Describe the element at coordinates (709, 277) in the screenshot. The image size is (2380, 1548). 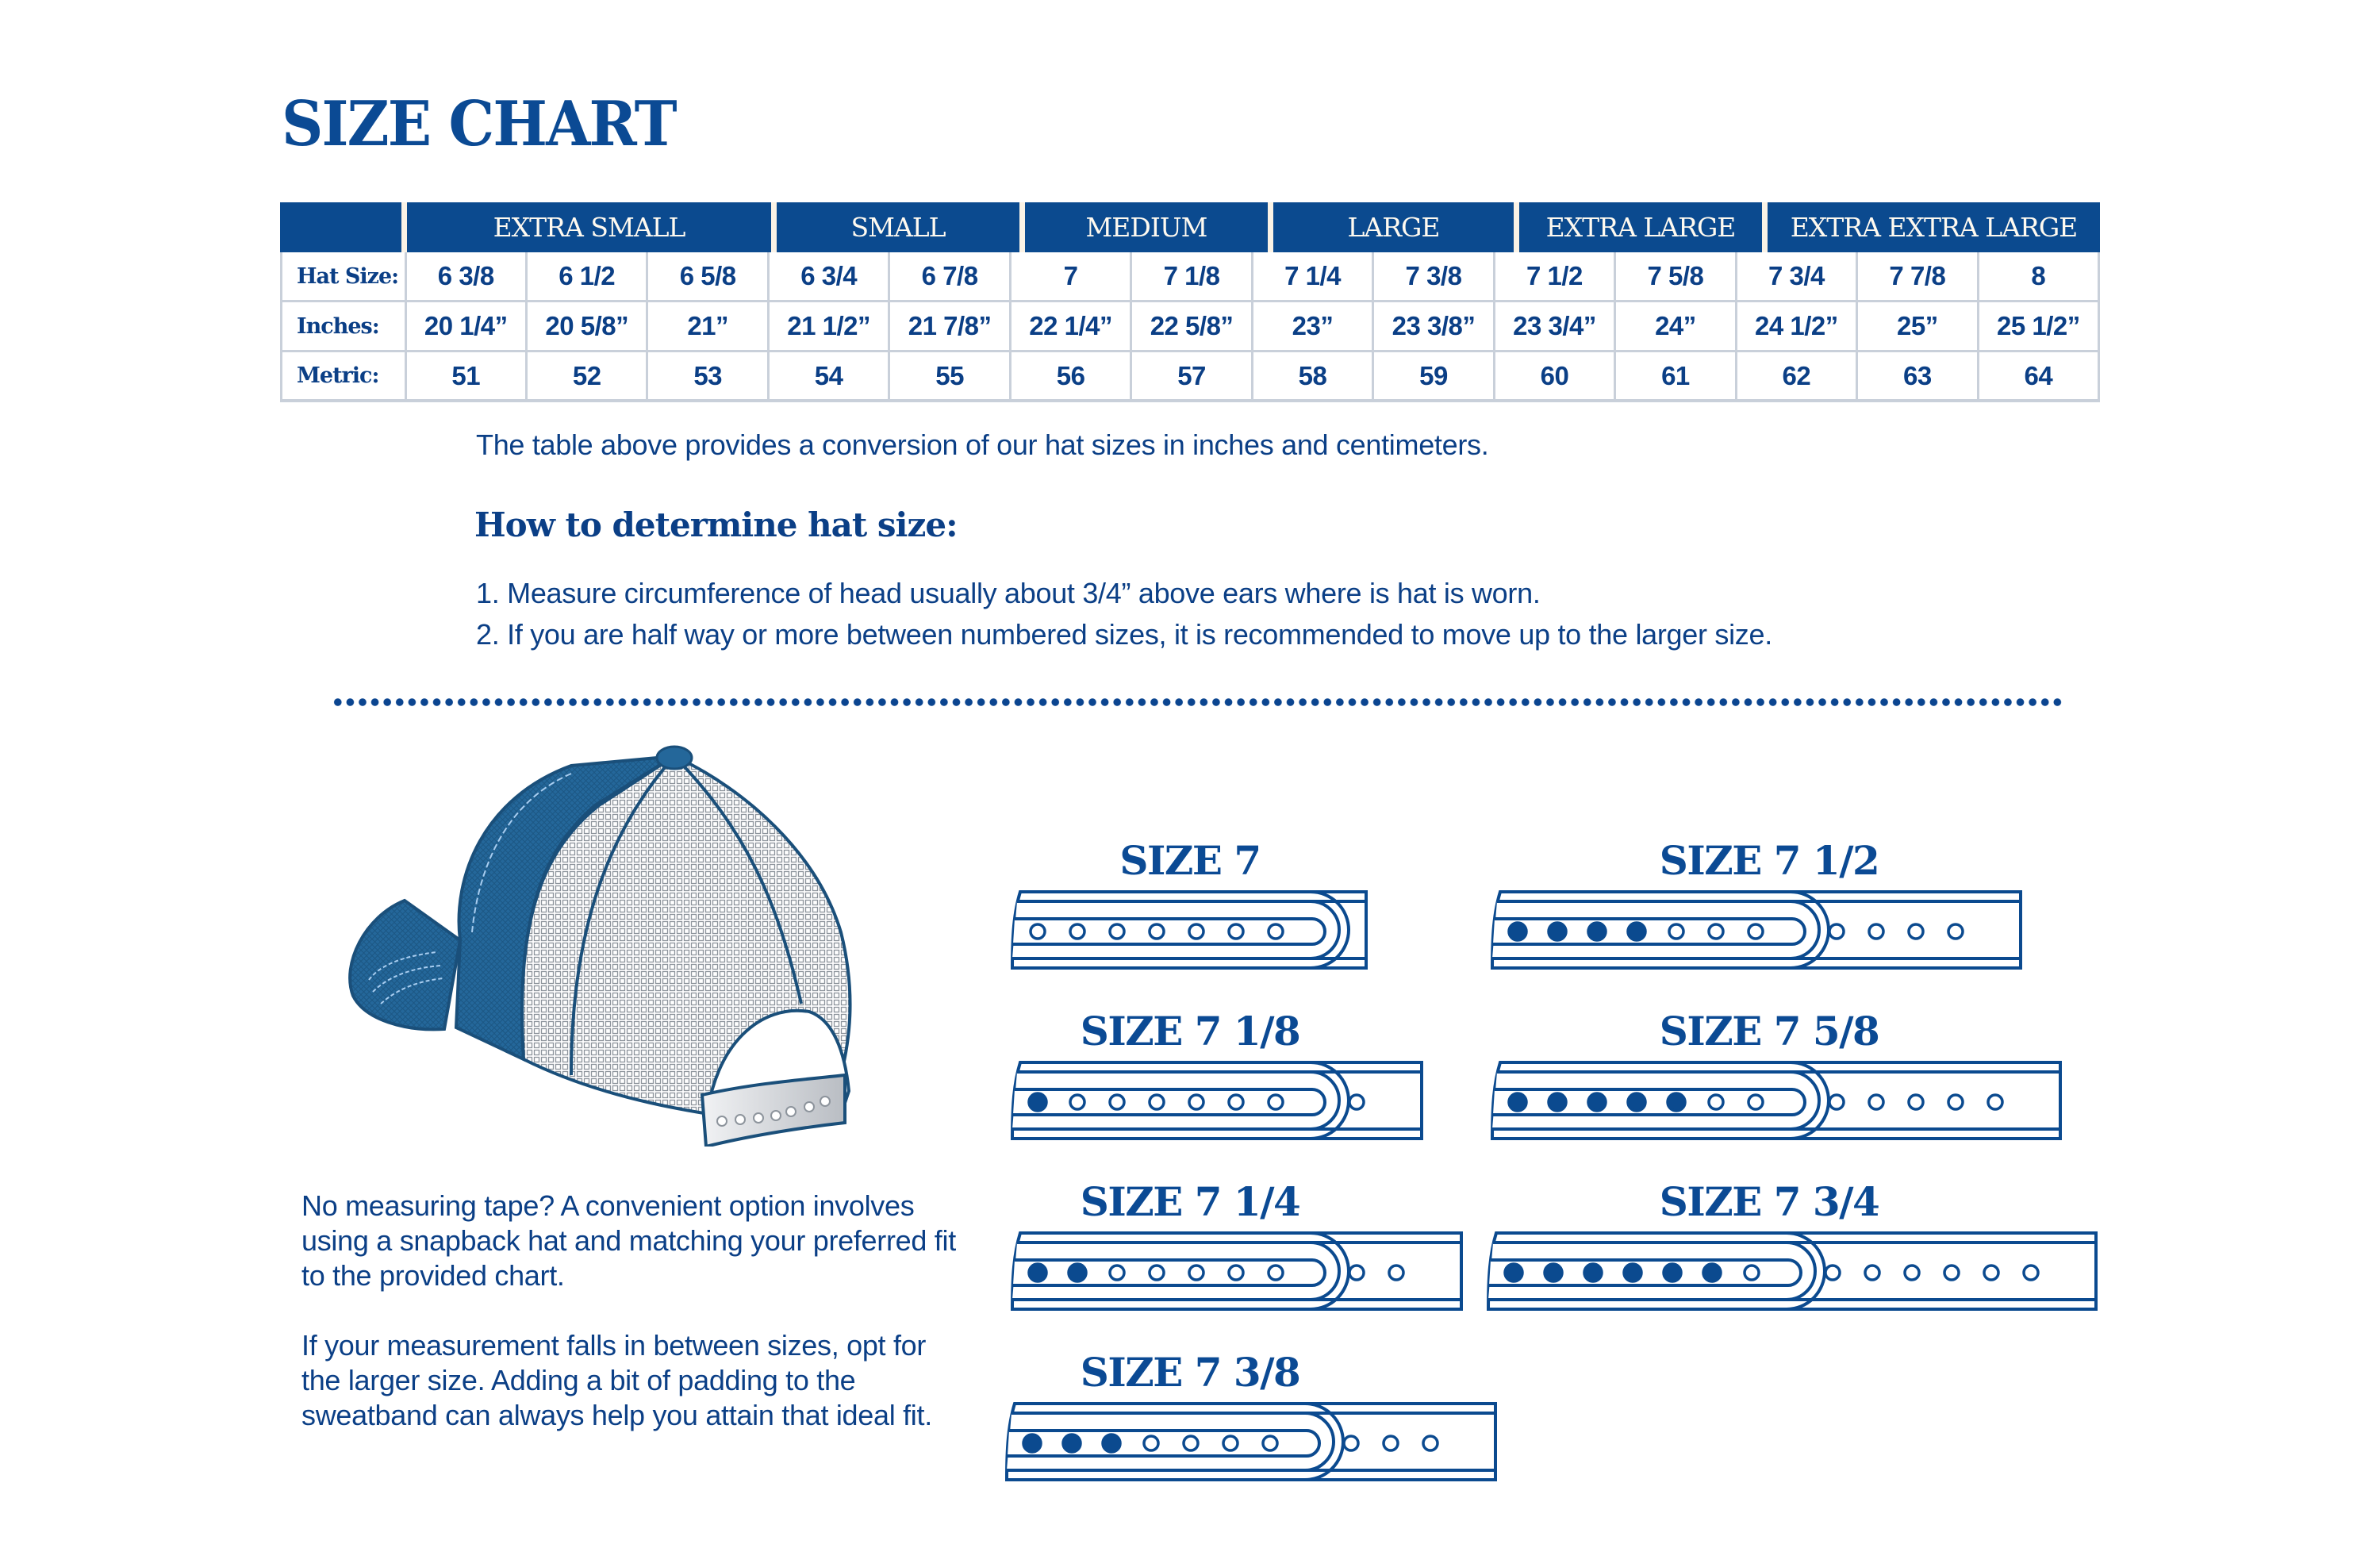
I see `table-cell: 6 5/8` at that location.